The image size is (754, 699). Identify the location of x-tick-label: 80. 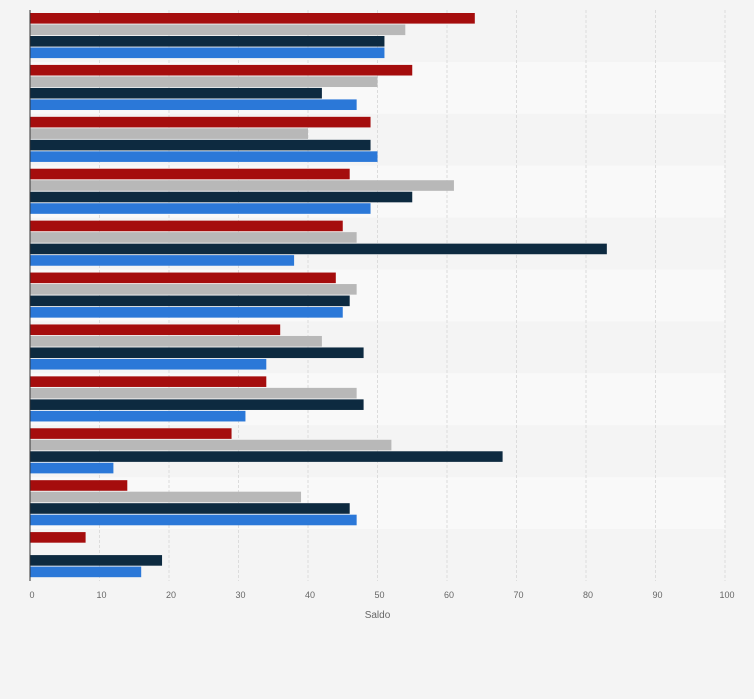
(588, 595).